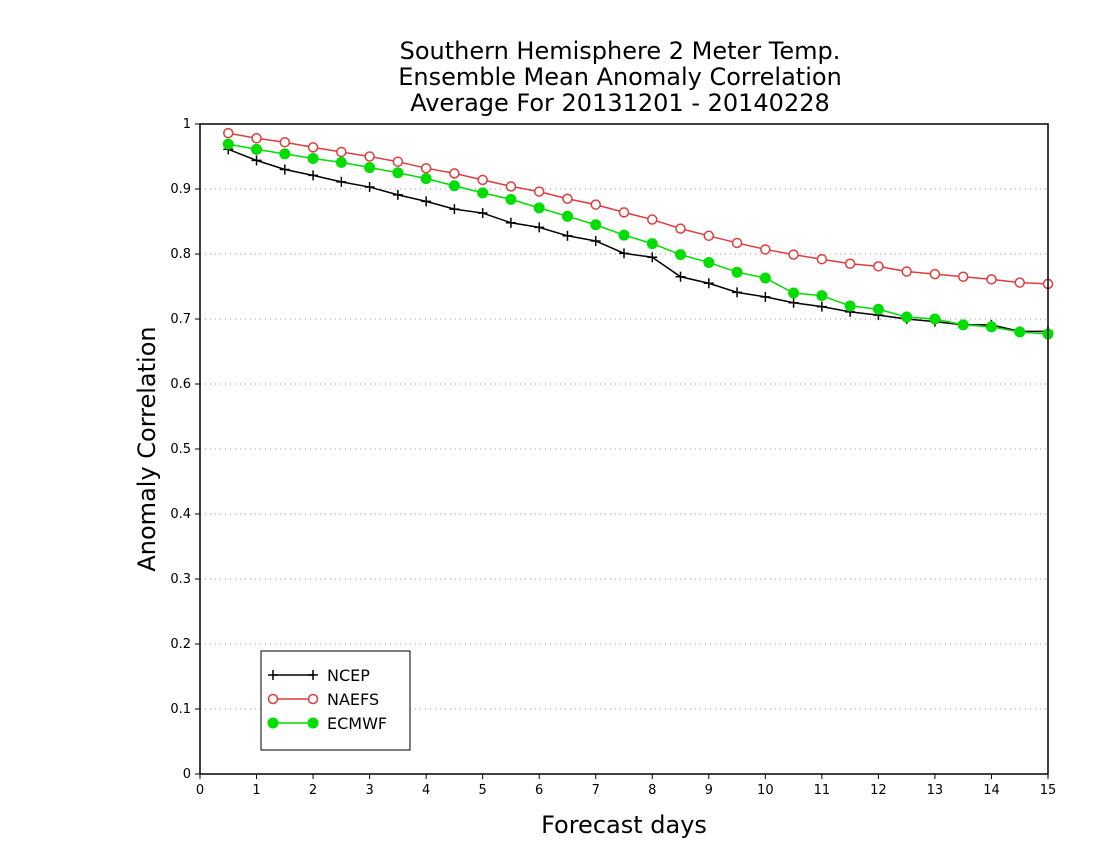  I want to click on y-tick-label: 0.5, so click(180, 449).